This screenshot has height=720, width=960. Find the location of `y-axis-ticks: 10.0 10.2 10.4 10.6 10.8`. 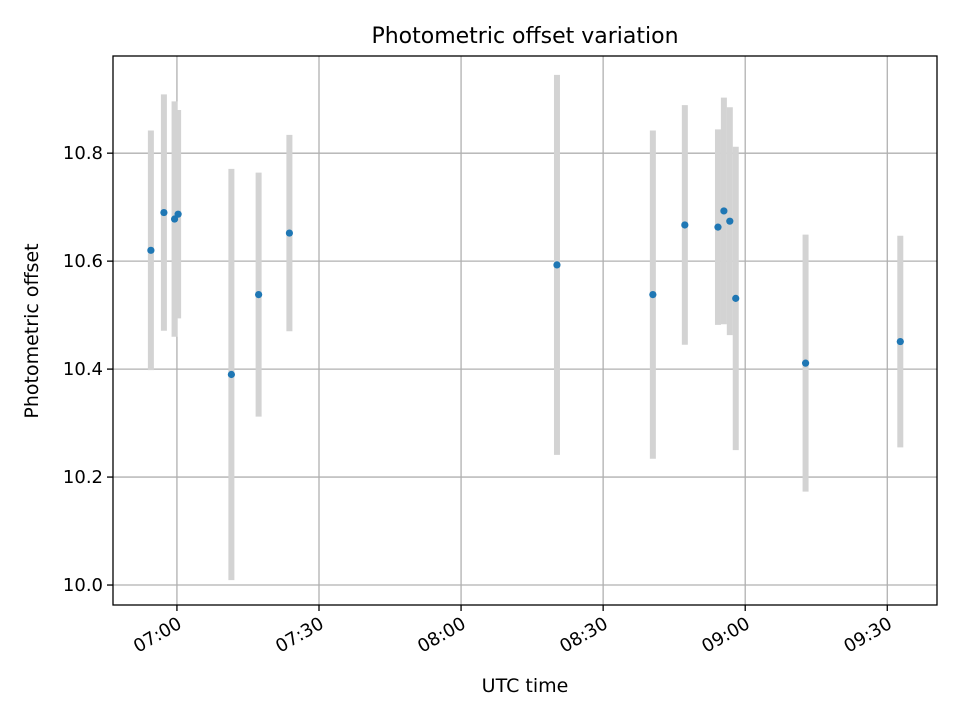

y-axis-ticks: 10.0 10.2 10.4 10.6 10.8 is located at coordinates (88, 369).